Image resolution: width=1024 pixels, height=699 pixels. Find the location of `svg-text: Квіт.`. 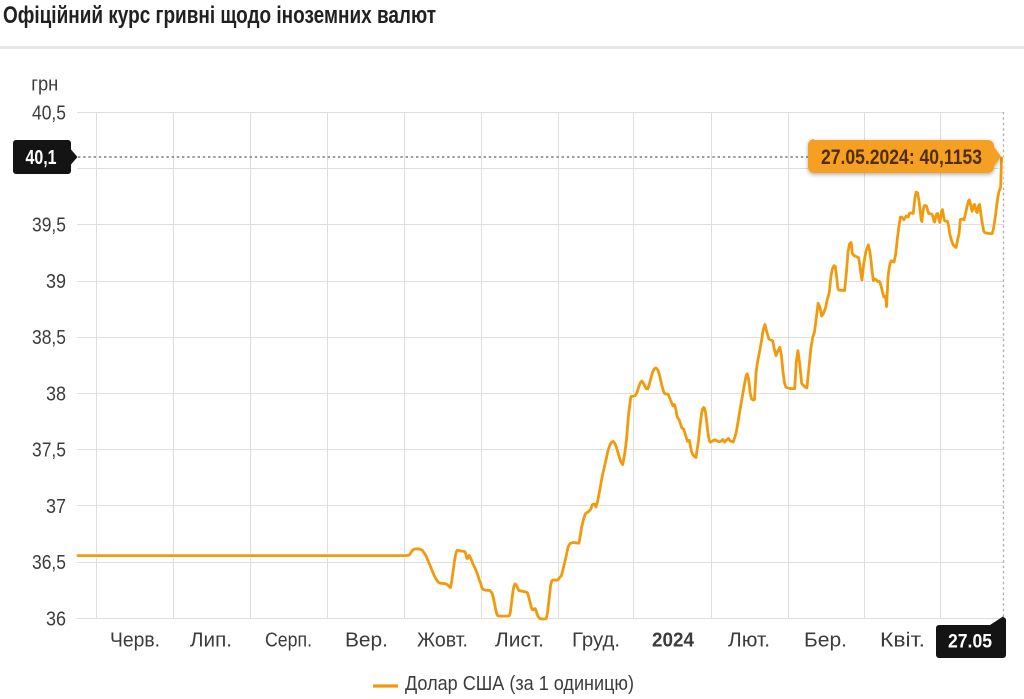

svg-text: Квіт. is located at coordinates (902, 641).